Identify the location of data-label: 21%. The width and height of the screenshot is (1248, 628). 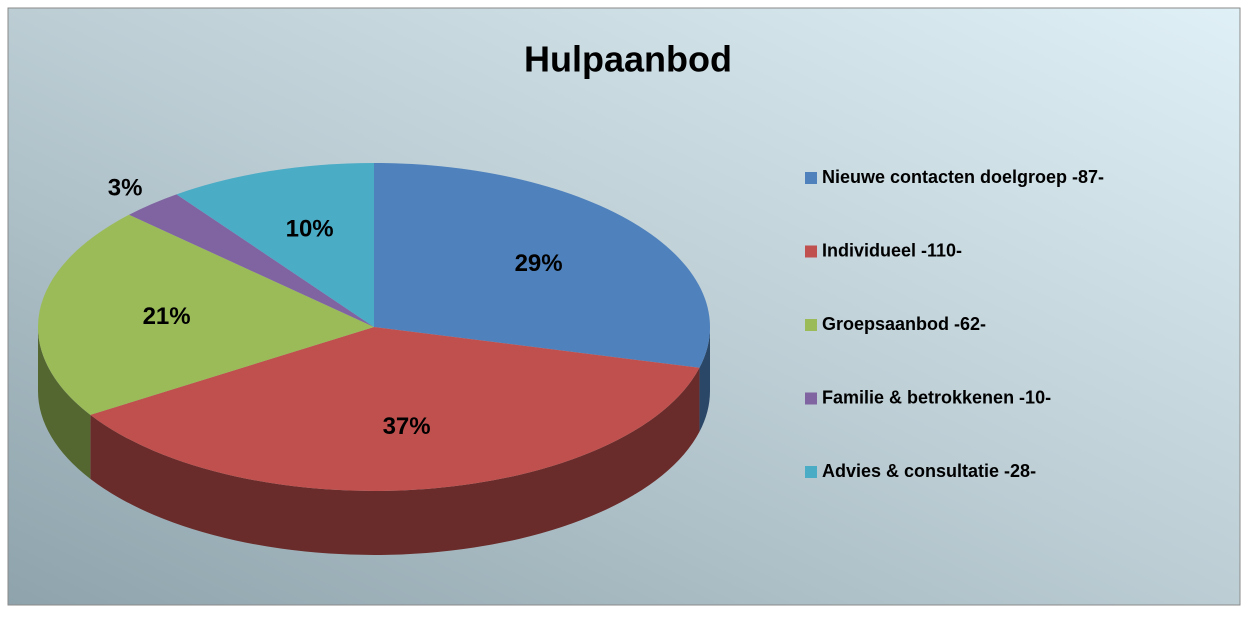
(167, 316).